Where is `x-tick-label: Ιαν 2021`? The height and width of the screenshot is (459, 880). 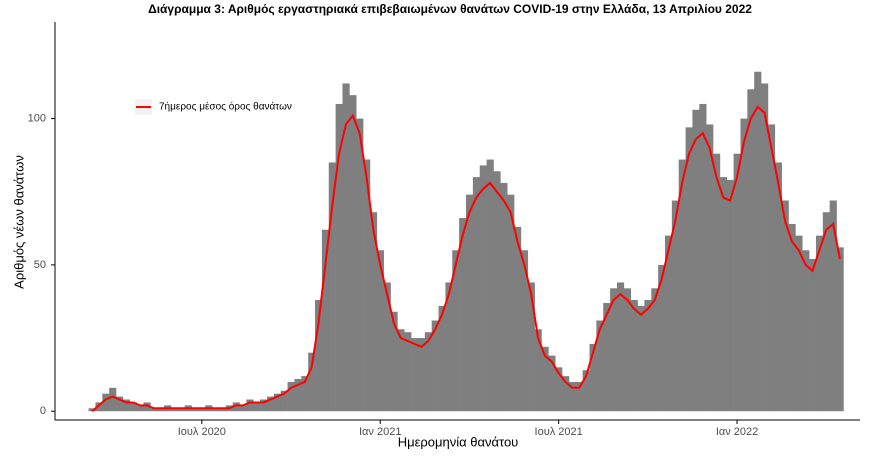 x-tick-label: Ιαν 2021 is located at coordinates (380, 432).